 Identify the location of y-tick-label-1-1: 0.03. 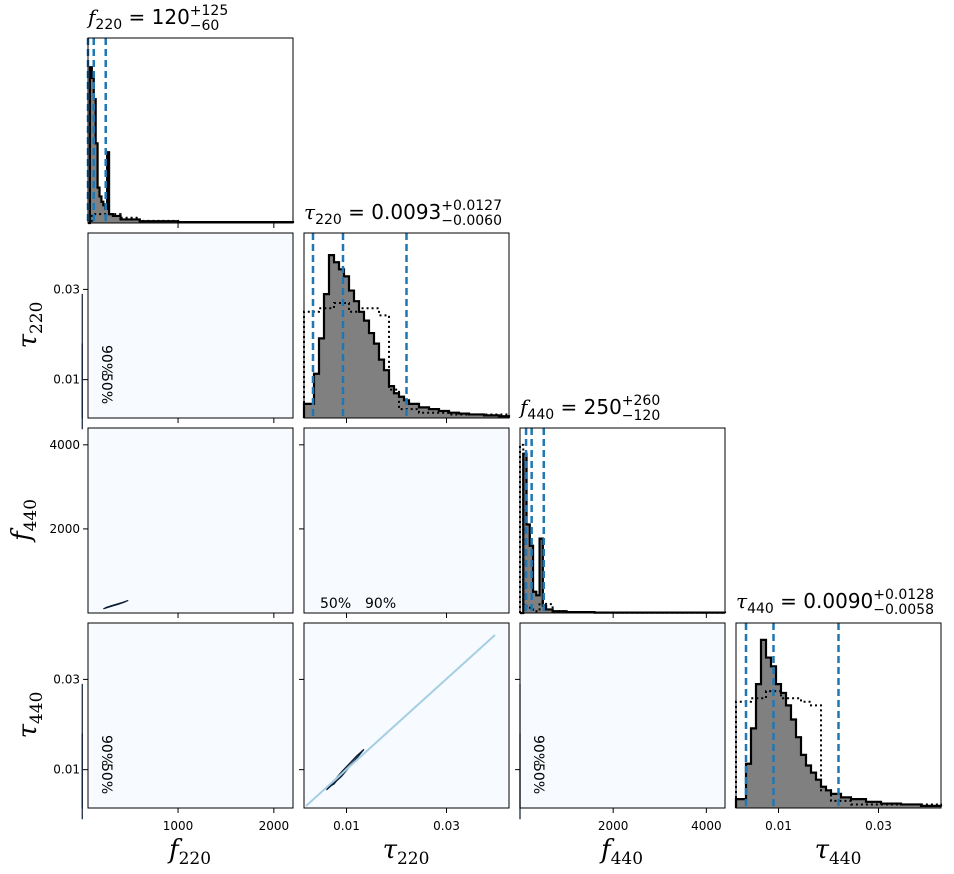
(66, 289).